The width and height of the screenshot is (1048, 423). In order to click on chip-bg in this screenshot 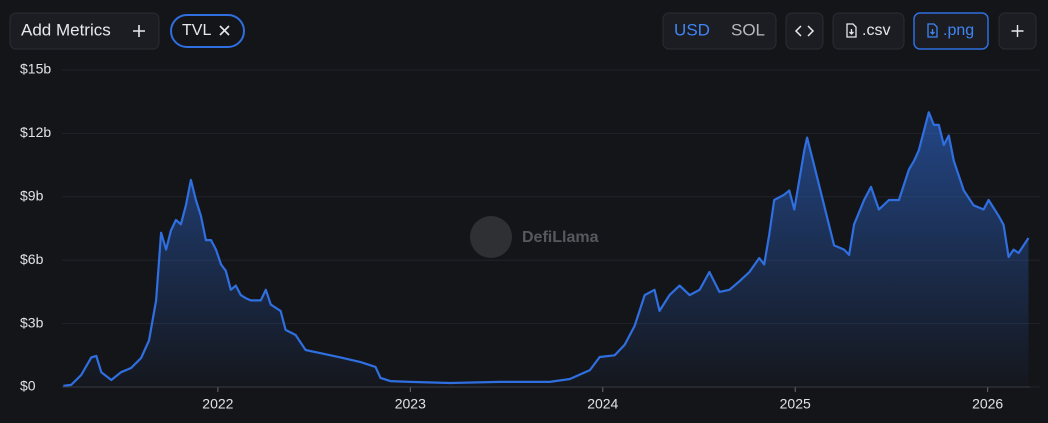, I will do `click(207, 31)`.